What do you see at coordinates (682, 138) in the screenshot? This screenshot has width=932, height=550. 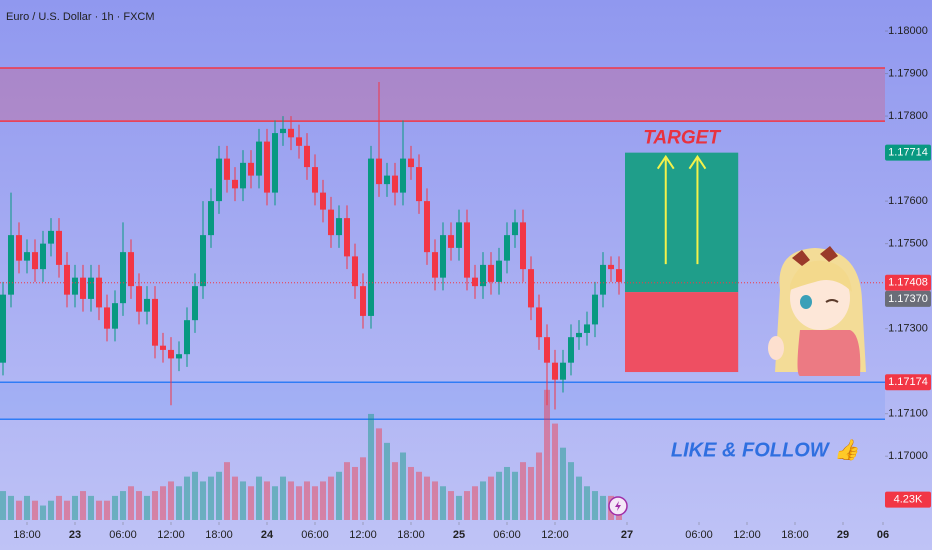 I see `target-label: TARGET` at bounding box center [682, 138].